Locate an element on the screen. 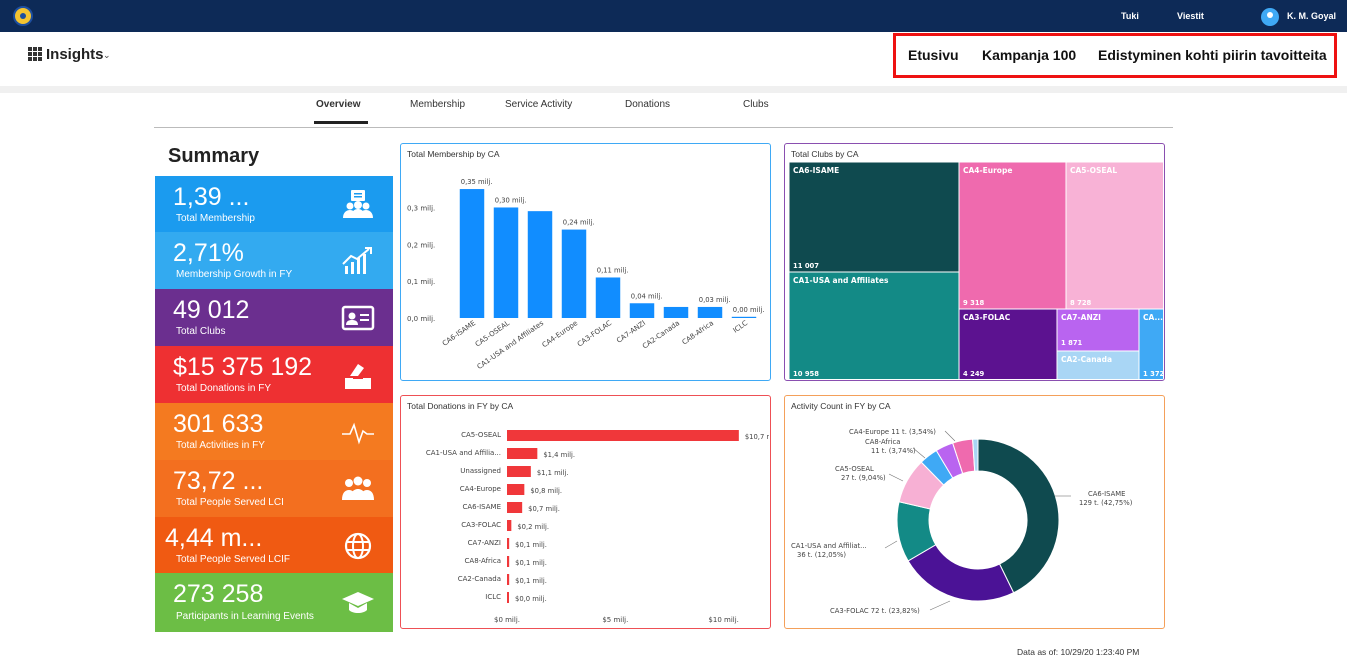 The width and height of the screenshot is (1347, 671). y-tick-label: 0,2 milj. is located at coordinates (421, 245).